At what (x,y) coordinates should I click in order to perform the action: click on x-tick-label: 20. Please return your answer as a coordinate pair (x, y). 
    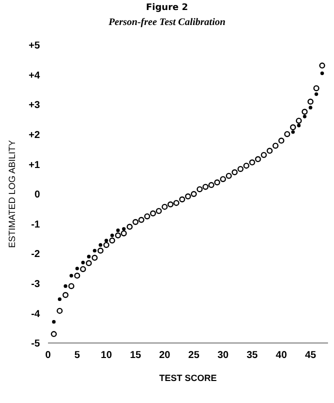
    Looking at the image, I should click on (165, 356).